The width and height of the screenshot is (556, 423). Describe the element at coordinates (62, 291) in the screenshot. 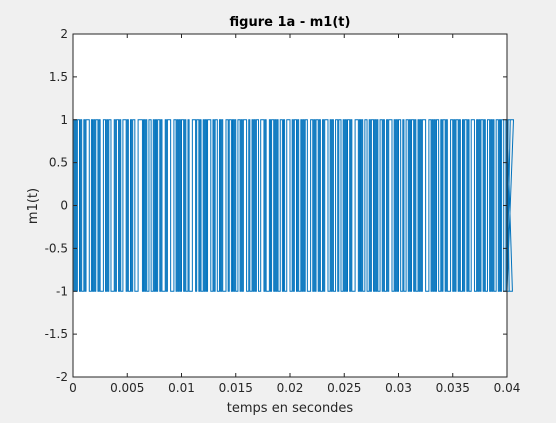

I see `y-tick-label: -1` at that location.